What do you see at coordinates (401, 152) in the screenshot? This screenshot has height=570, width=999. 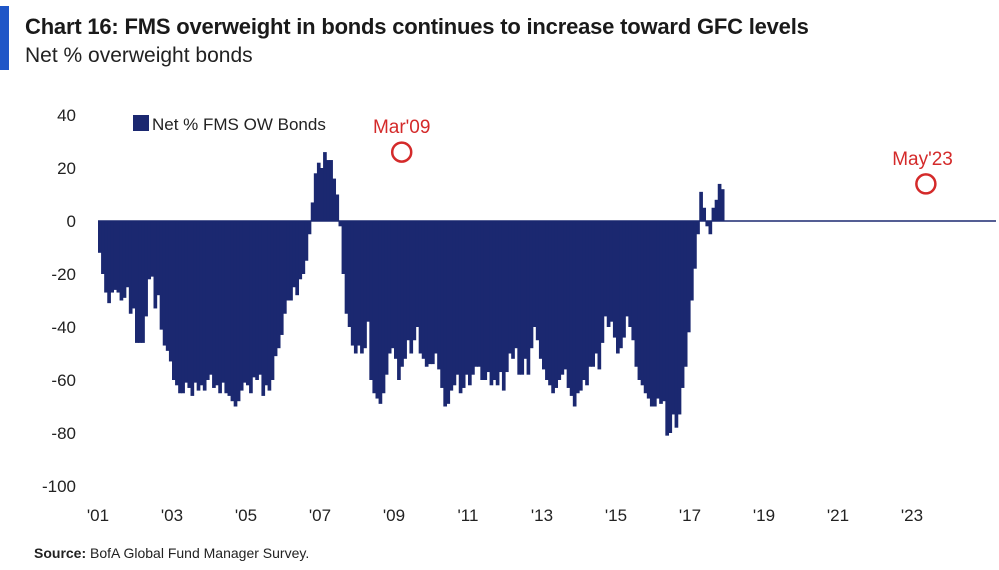 I see `annotation-circle` at bounding box center [401, 152].